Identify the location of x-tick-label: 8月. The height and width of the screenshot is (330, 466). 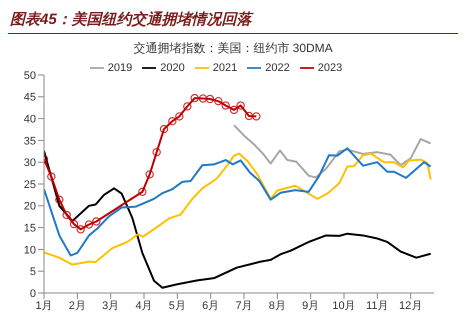
(277, 306).